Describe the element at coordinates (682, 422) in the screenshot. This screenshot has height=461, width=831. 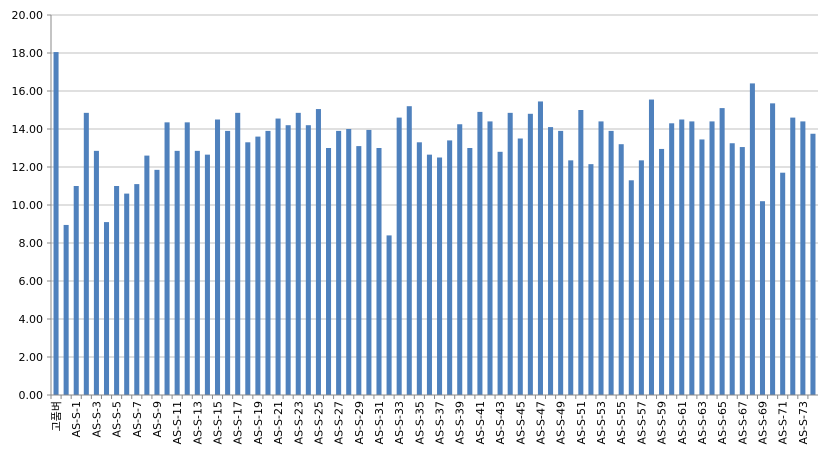
I see `x-tick-label: AS-S-61` at that location.